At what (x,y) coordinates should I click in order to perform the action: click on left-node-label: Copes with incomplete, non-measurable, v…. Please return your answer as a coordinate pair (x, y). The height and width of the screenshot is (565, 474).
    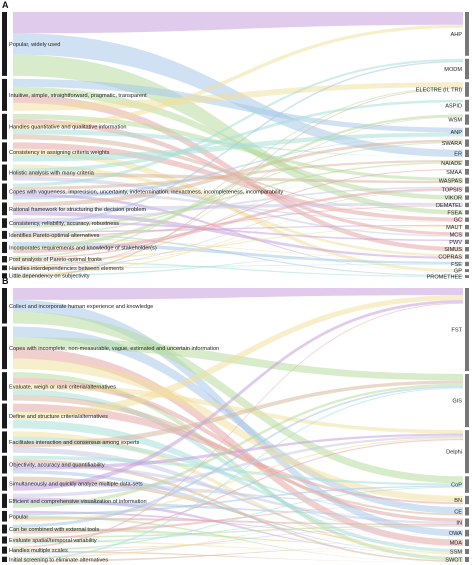
    Looking at the image, I should click on (114, 349).